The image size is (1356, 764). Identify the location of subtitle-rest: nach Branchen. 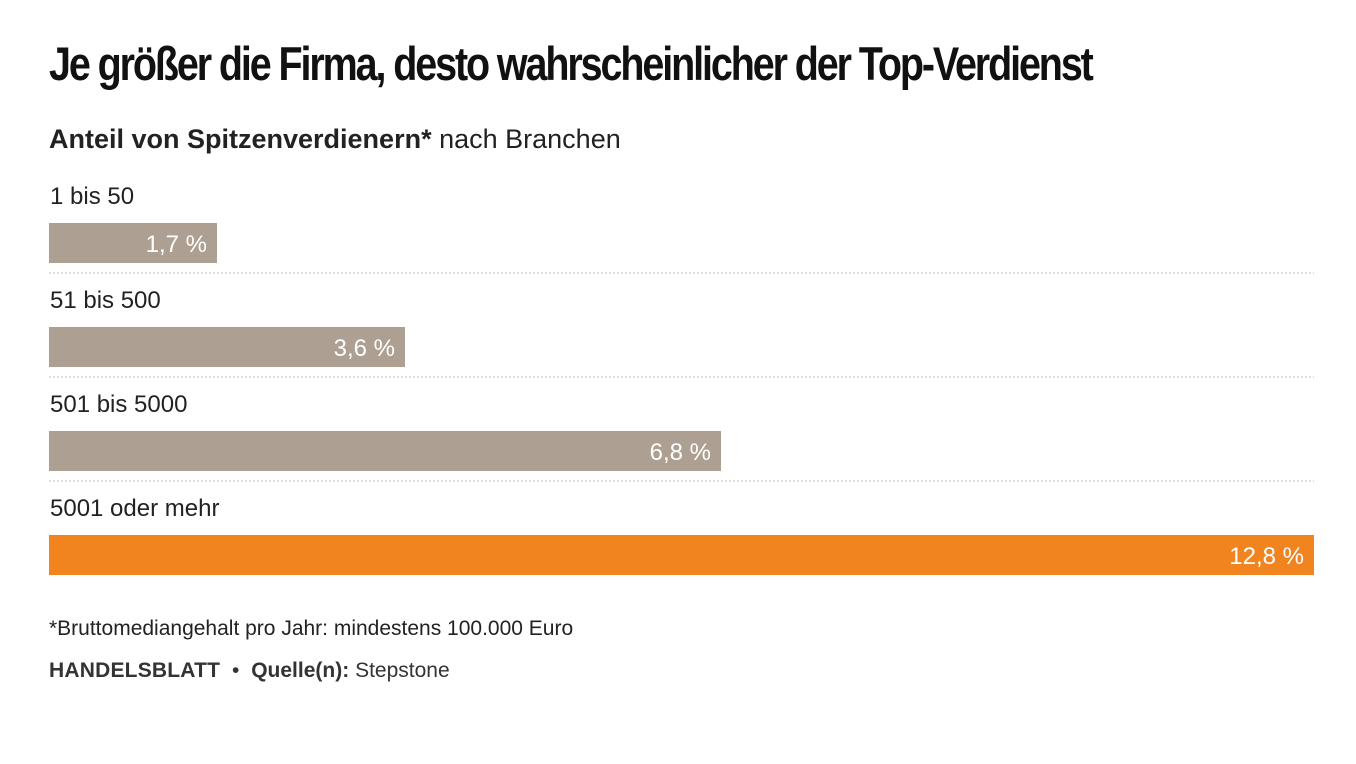
(530, 139).